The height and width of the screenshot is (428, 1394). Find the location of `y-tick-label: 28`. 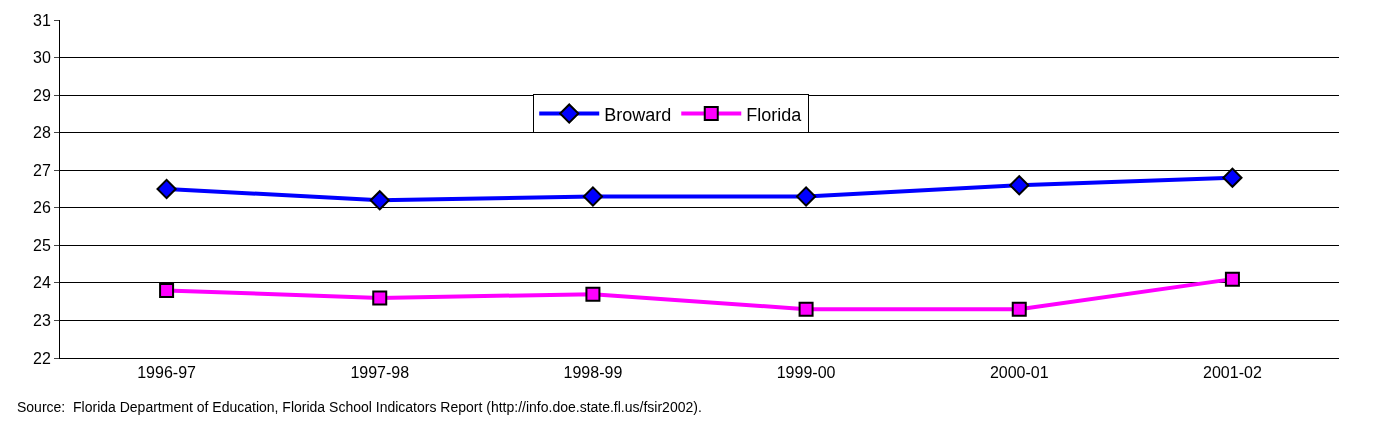

y-tick-label: 28 is located at coordinates (42, 133).